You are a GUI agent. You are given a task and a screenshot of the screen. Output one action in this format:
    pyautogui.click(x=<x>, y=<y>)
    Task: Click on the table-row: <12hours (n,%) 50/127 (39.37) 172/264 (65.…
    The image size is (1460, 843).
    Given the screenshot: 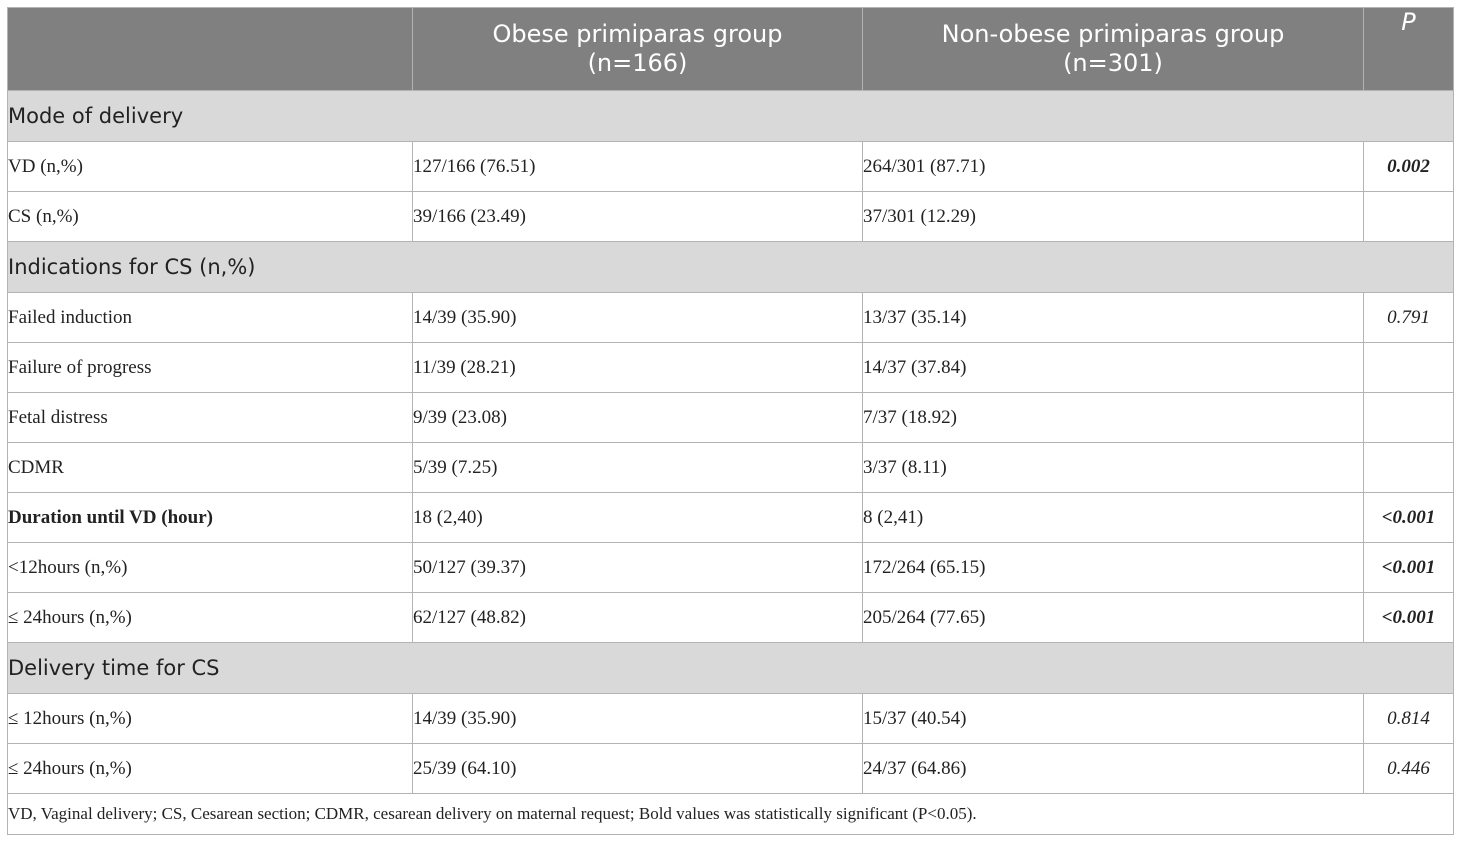 What is the action you would take?
    pyautogui.click(x=730, y=567)
    